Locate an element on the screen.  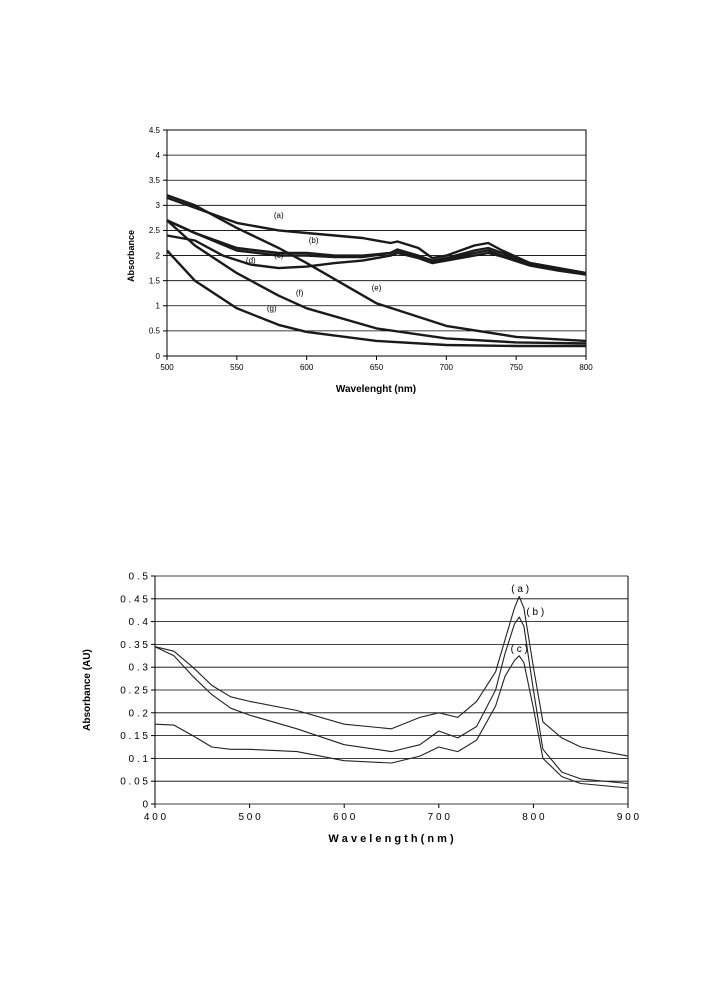
y-tick-label: 1.5 is located at coordinates (155, 280).